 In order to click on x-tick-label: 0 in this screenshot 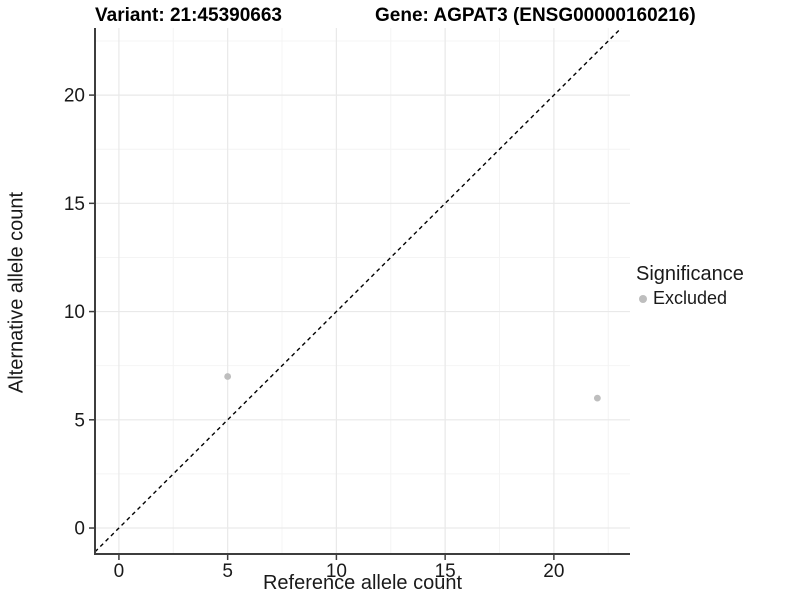, I will do `click(119, 571)`.